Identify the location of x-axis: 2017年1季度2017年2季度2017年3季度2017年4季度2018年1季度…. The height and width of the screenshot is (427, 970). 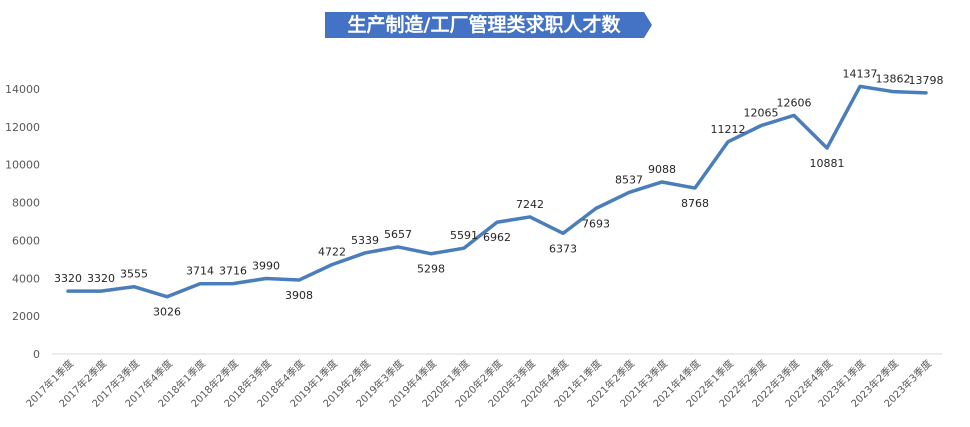
(482, 381).